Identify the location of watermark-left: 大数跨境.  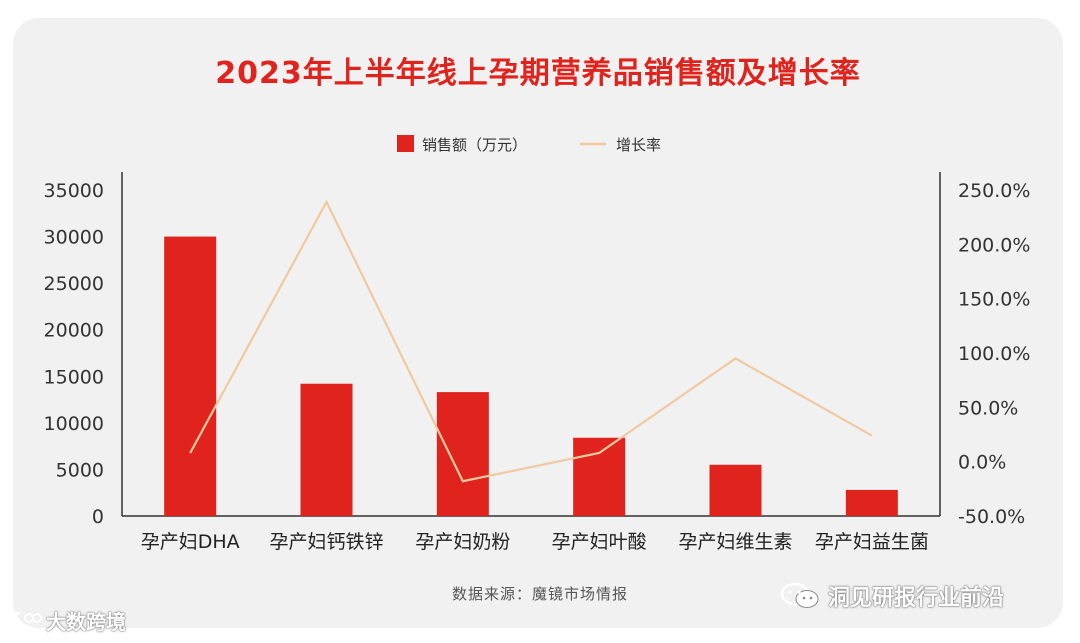
(67, 620).